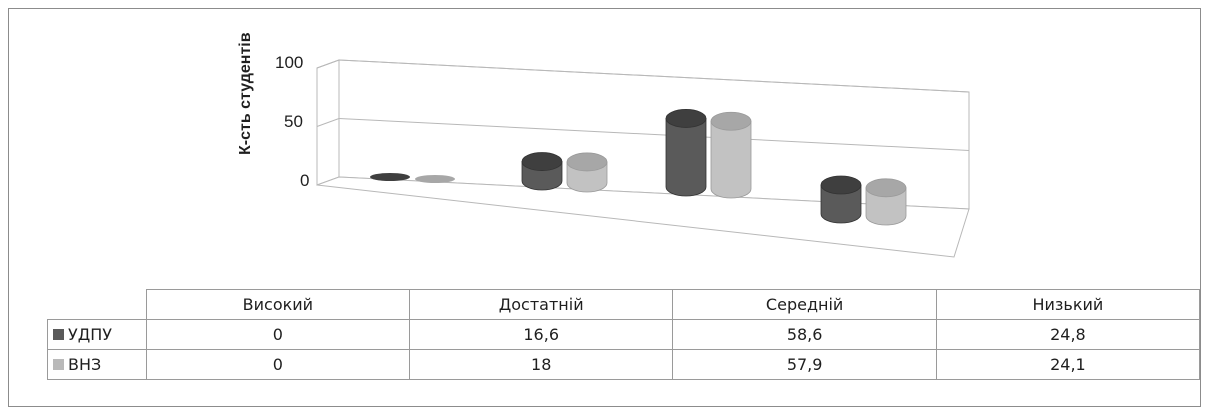 This screenshot has height=417, width=1211. I want to click on y-tick-label: 0, so click(305, 180).